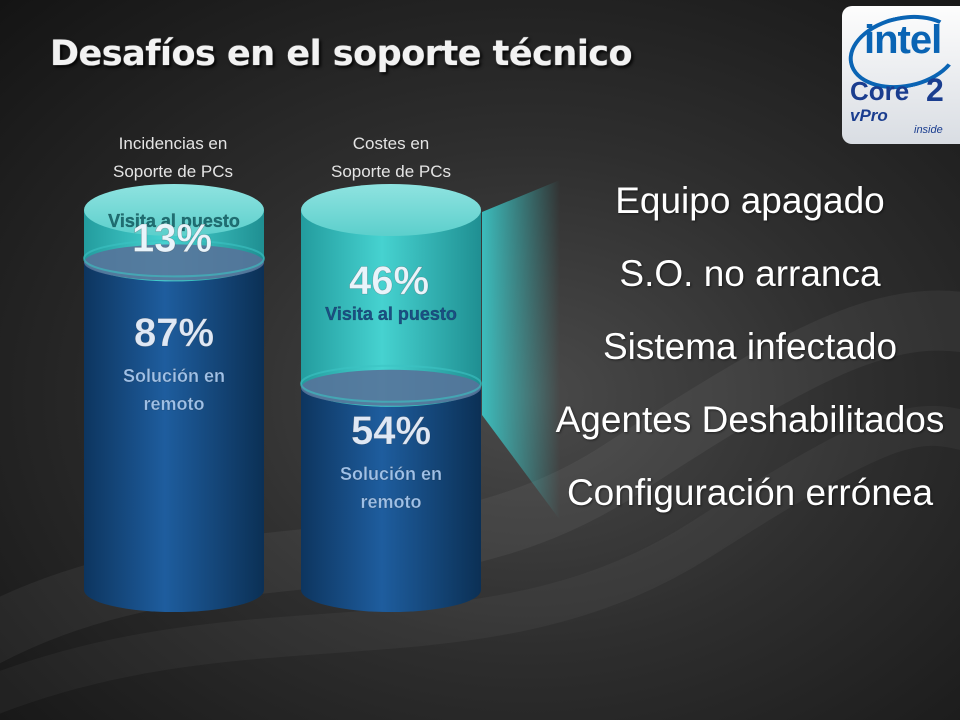 The image size is (960, 720). I want to click on bar-segment-visit, so click(391, 308).